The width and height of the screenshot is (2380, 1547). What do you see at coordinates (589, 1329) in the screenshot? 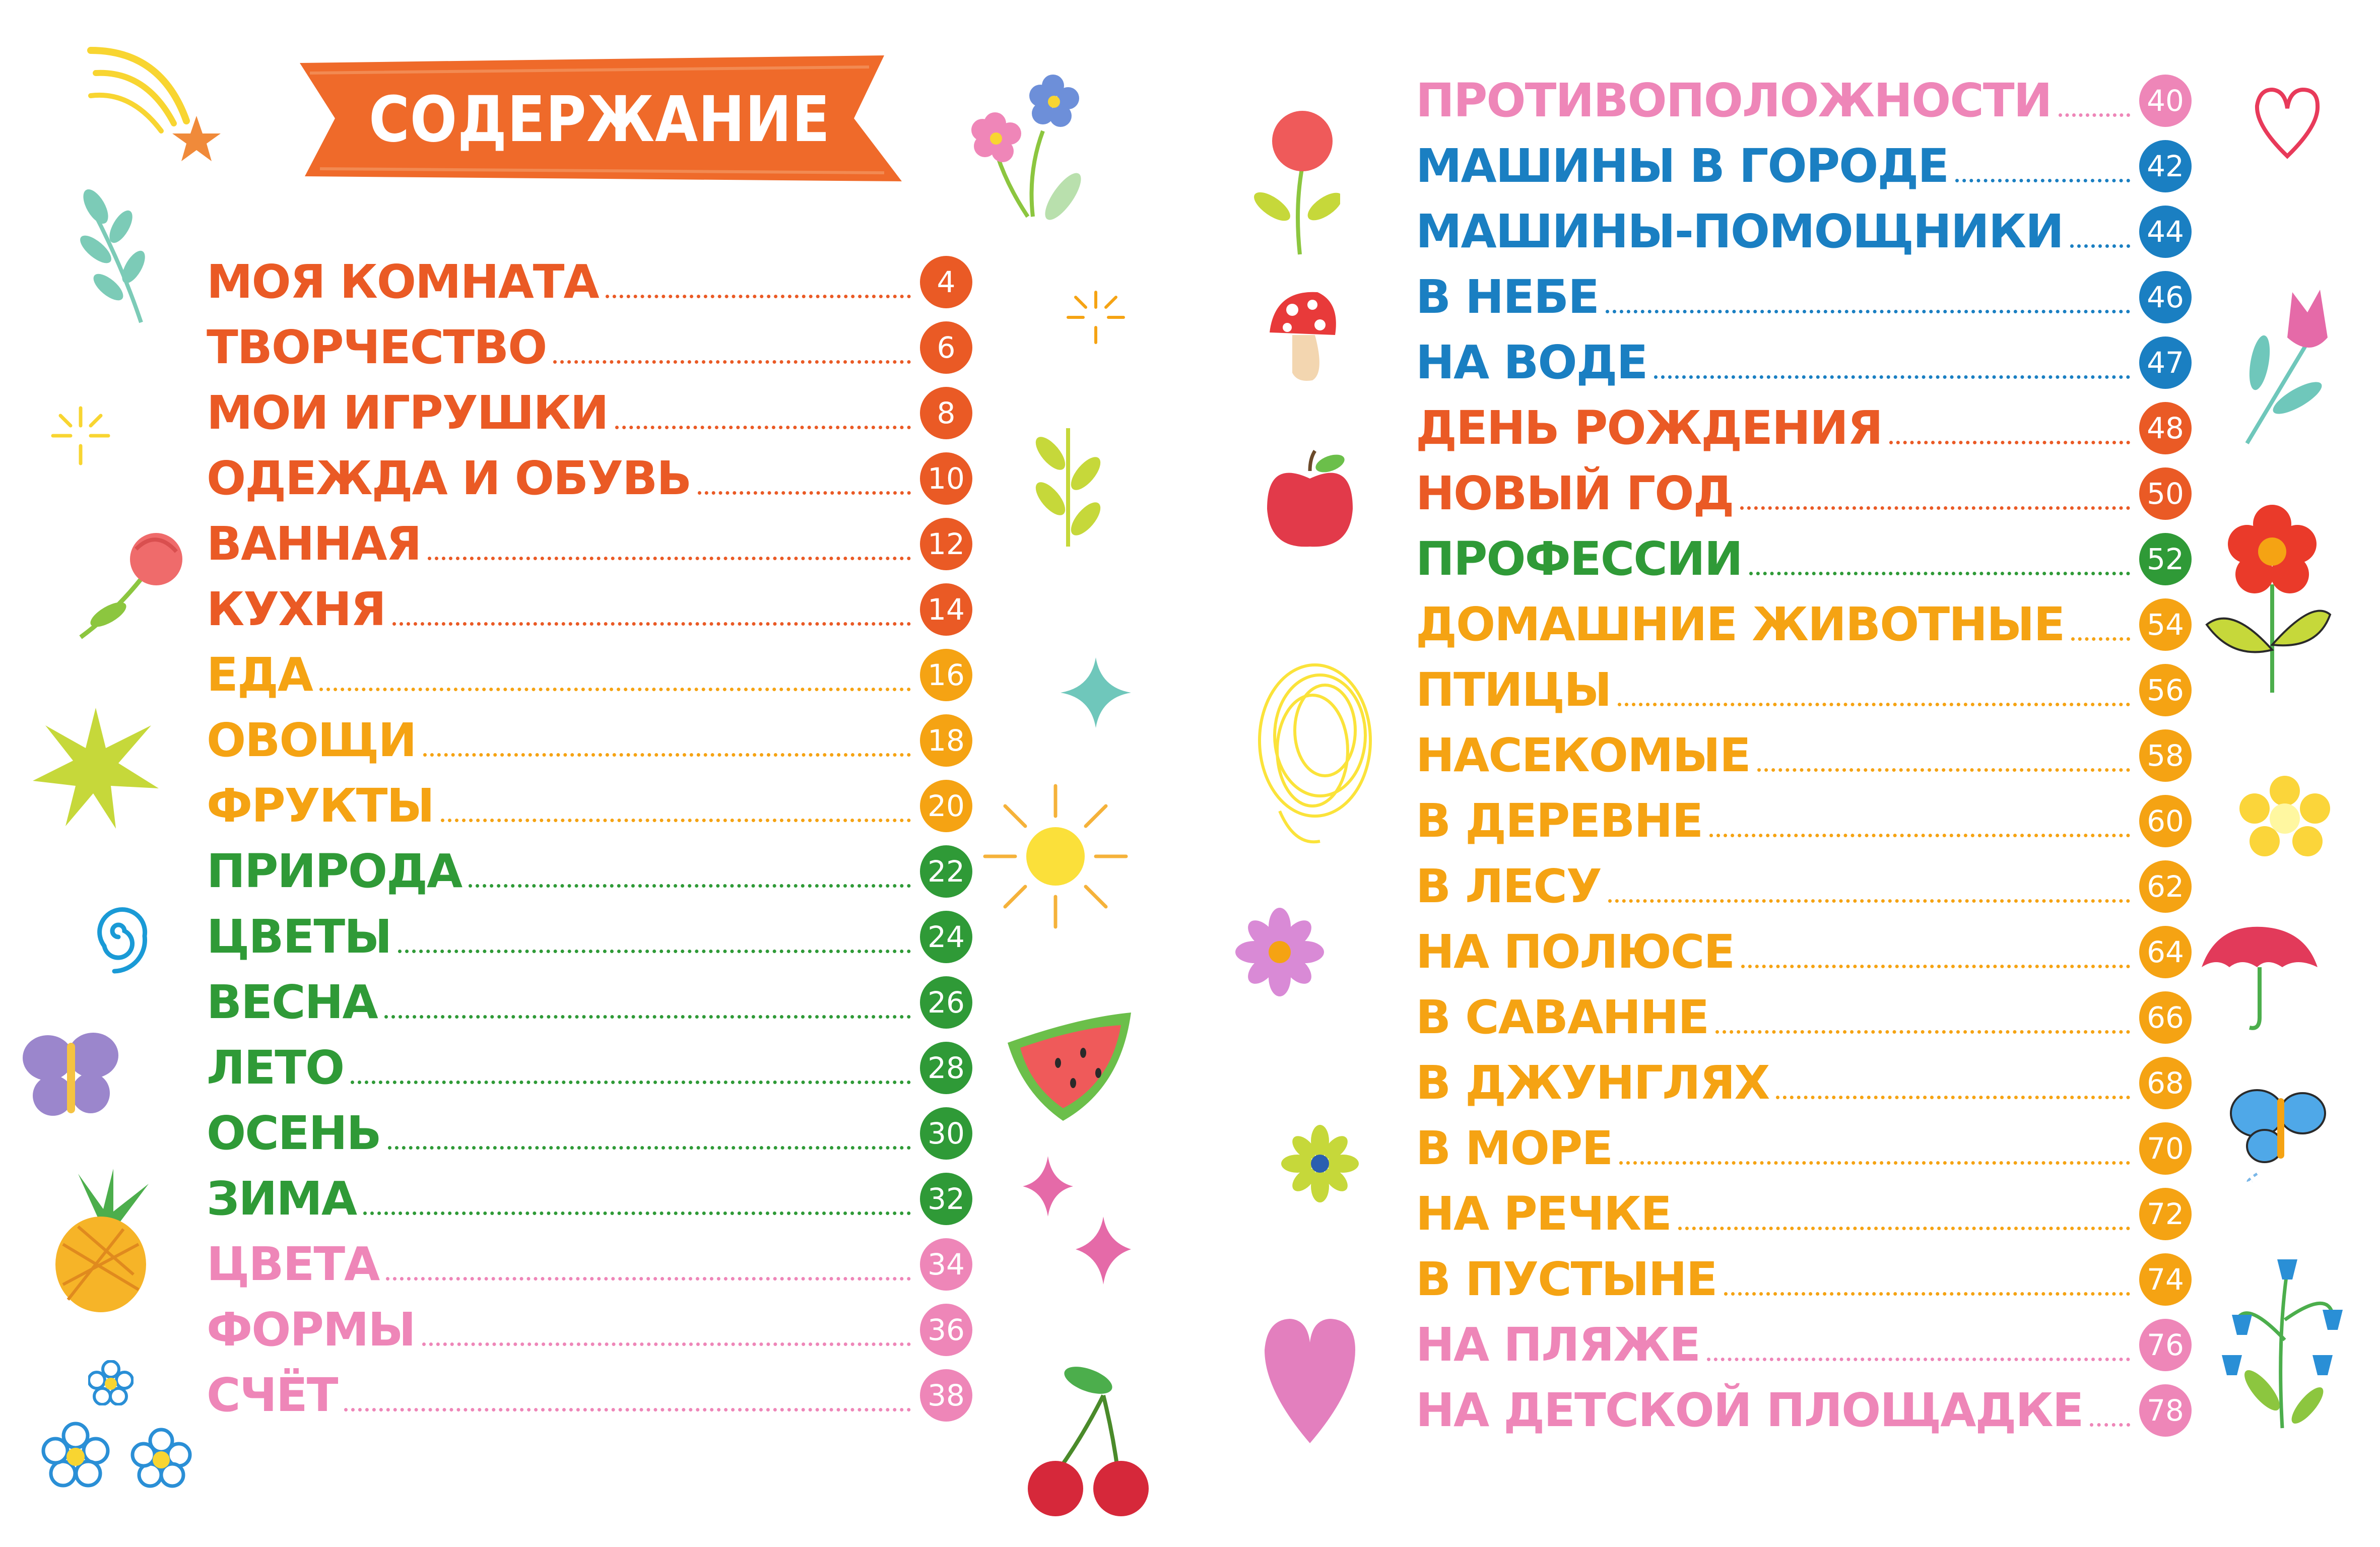
I see `toc-entry: ФОРМЫ 36` at bounding box center [589, 1329].